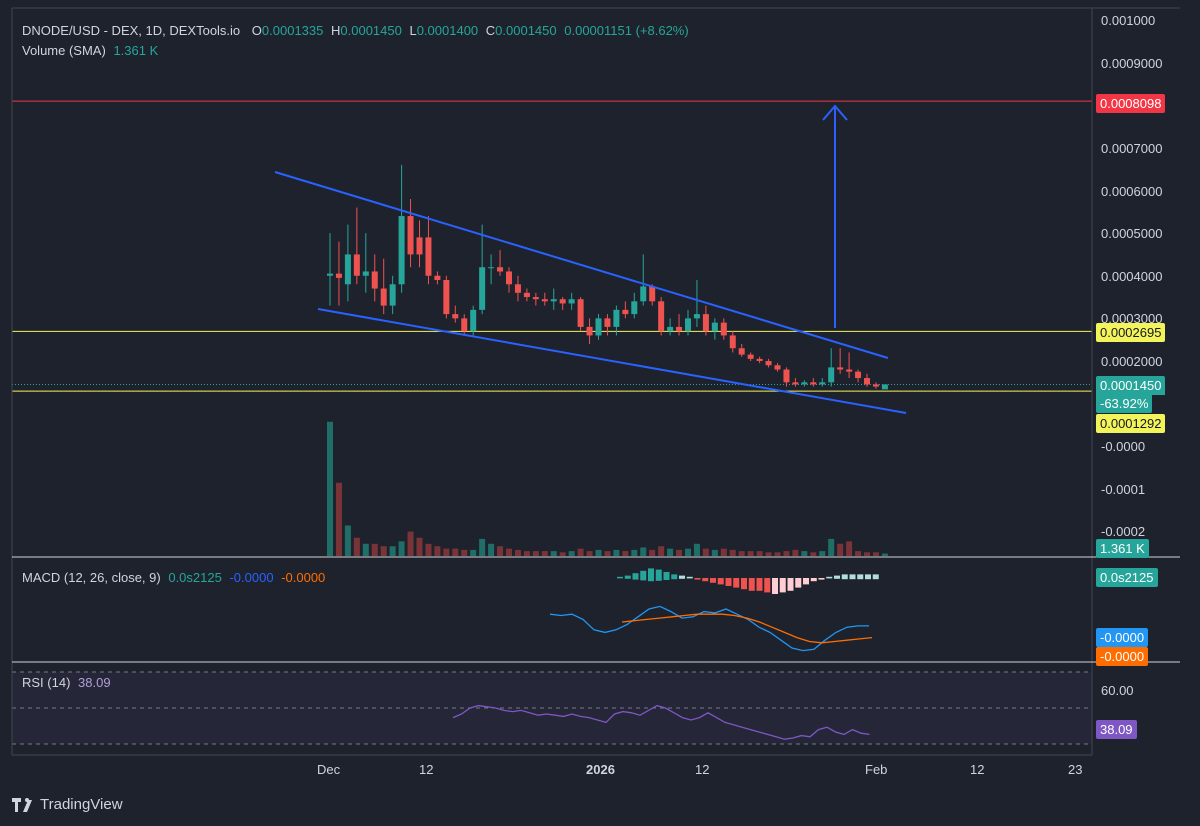  I want to click on y-tick-label: 0.0005000, so click(1132, 233).